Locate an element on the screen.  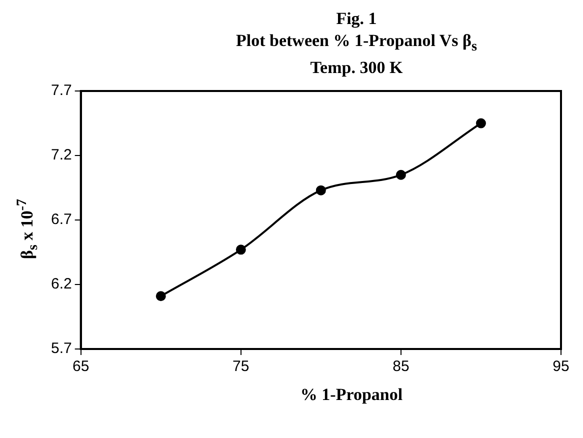
chart-subtitle: Plot between % 1-Propanol Vs β$_{s}$ is located at coordinates (356, 43).